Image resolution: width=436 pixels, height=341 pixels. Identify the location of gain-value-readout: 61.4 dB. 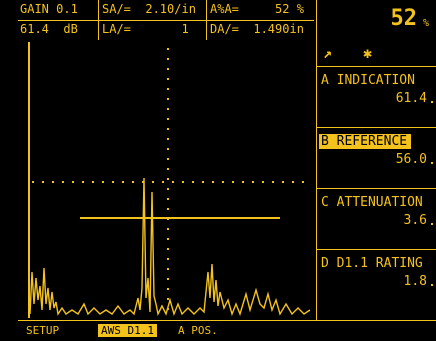
(49, 29).